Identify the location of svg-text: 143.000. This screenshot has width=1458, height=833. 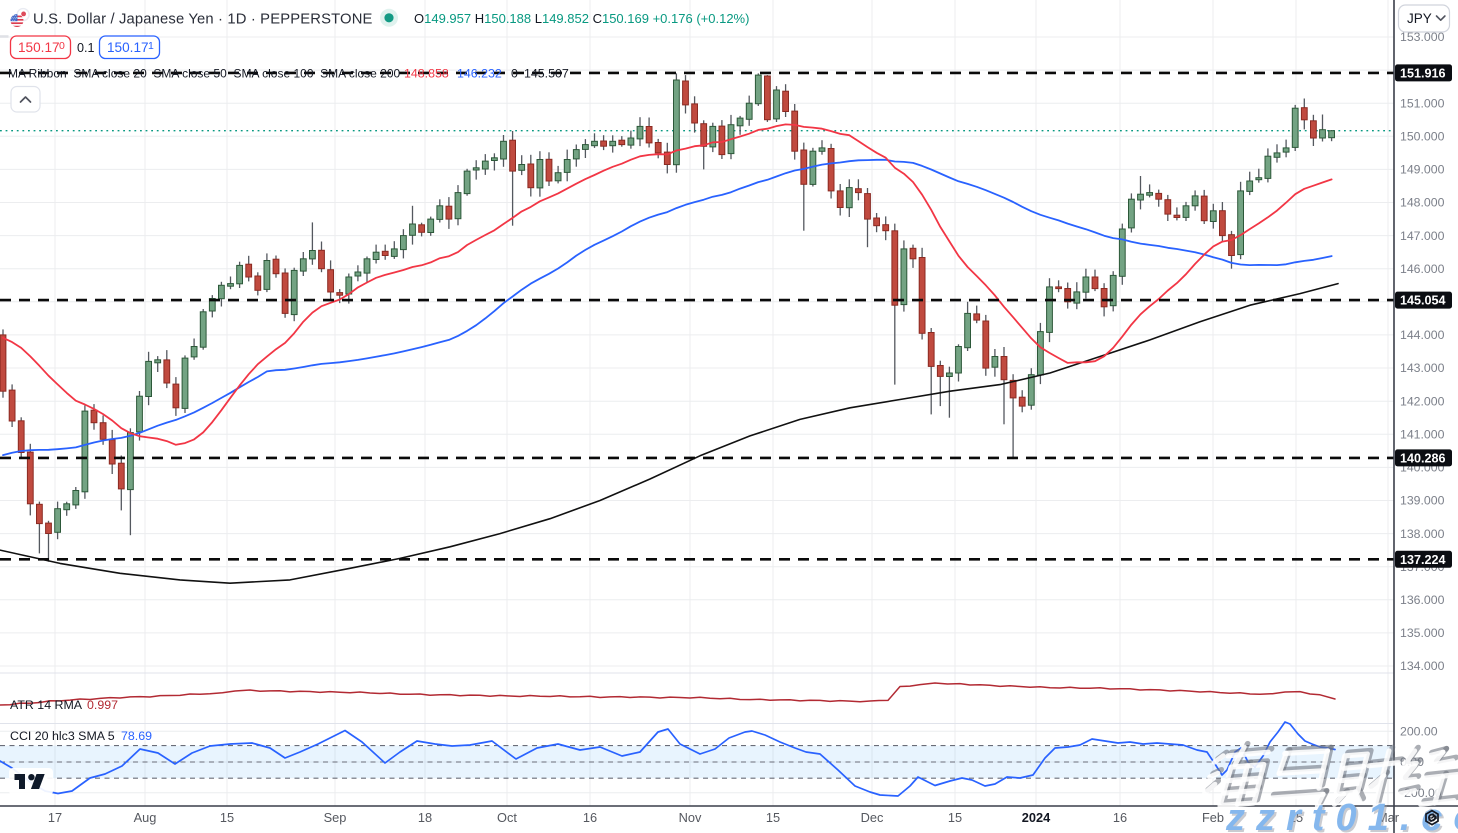
(1422, 368).